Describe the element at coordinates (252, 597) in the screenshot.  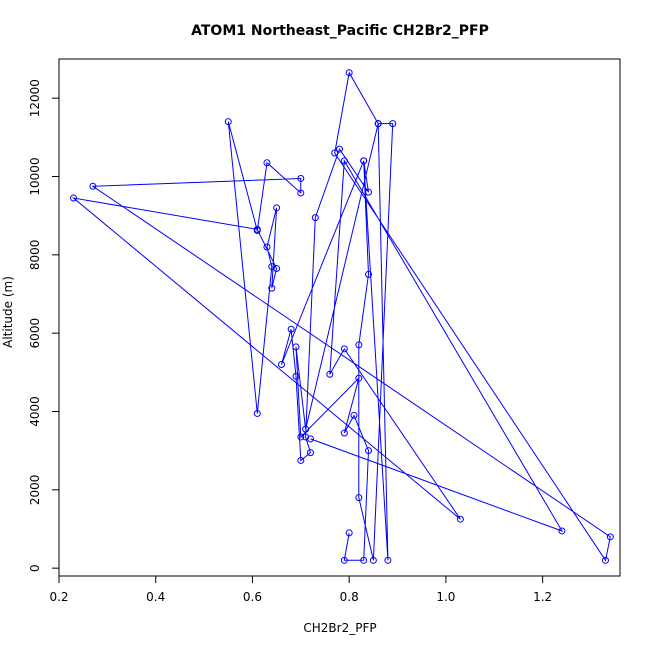
I see `x-tick-label: 0.6` at that location.